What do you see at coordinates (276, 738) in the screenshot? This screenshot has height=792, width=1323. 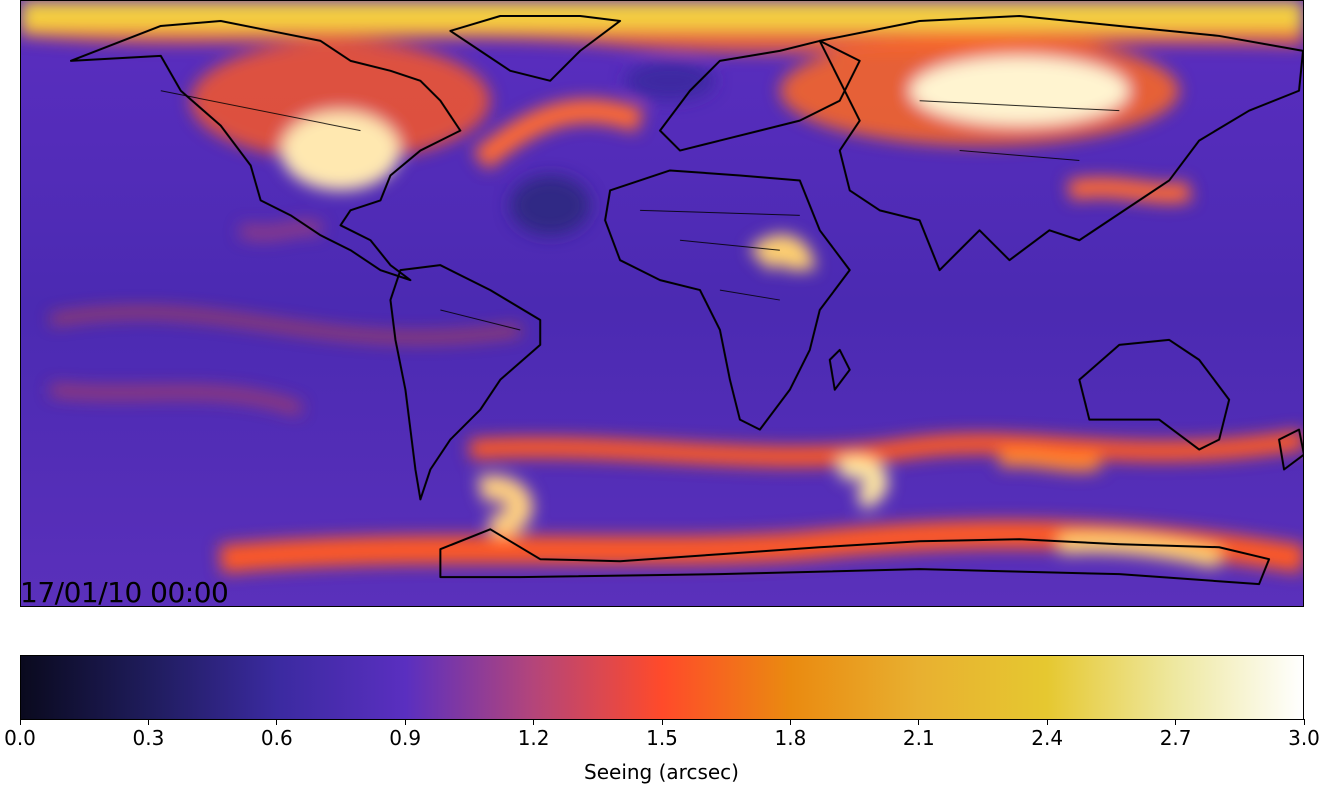 I see `colorbar-tick-label: 0.6` at bounding box center [276, 738].